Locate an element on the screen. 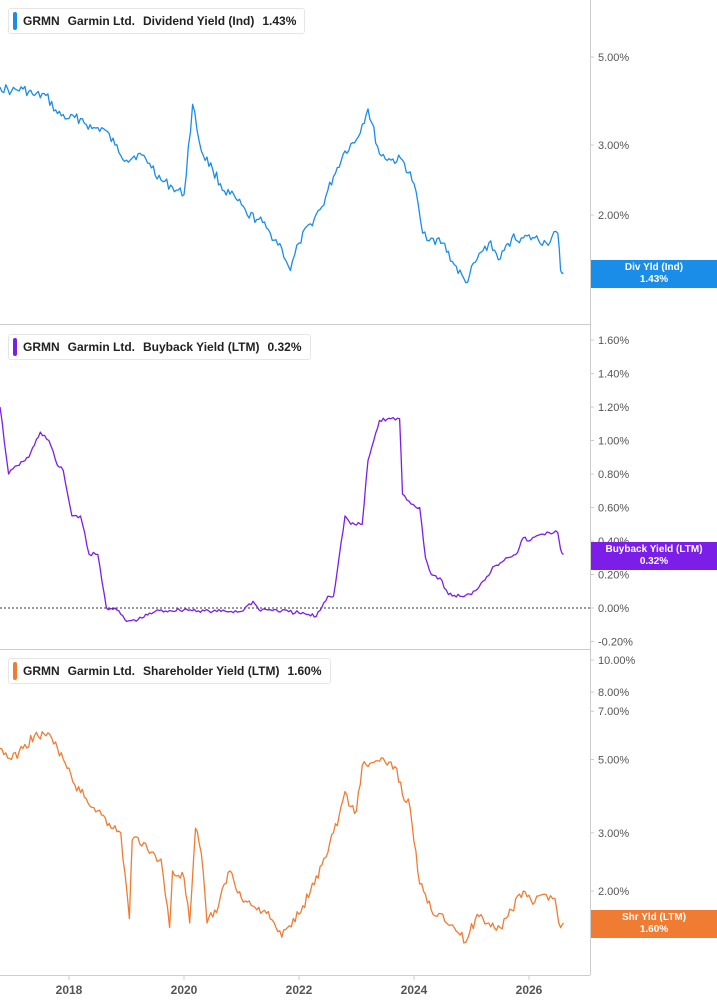  value-tag-label: Div Yld (Ind) is located at coordinates (654, 267).